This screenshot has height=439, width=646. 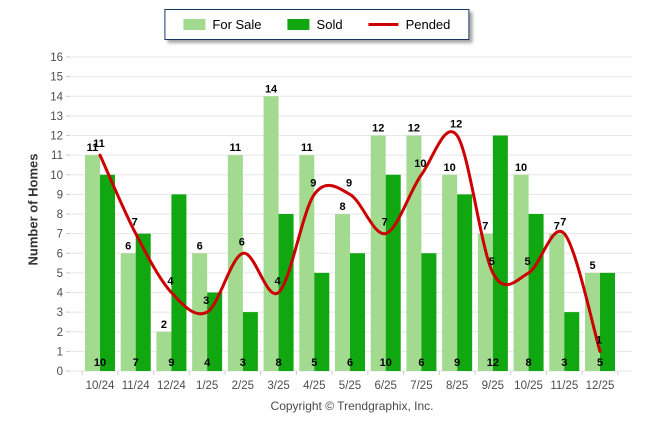 What do you see at coordinates (206, 301) in the screenshot?
I see `pended-value-label: 3` at bounding box center [206, 301].